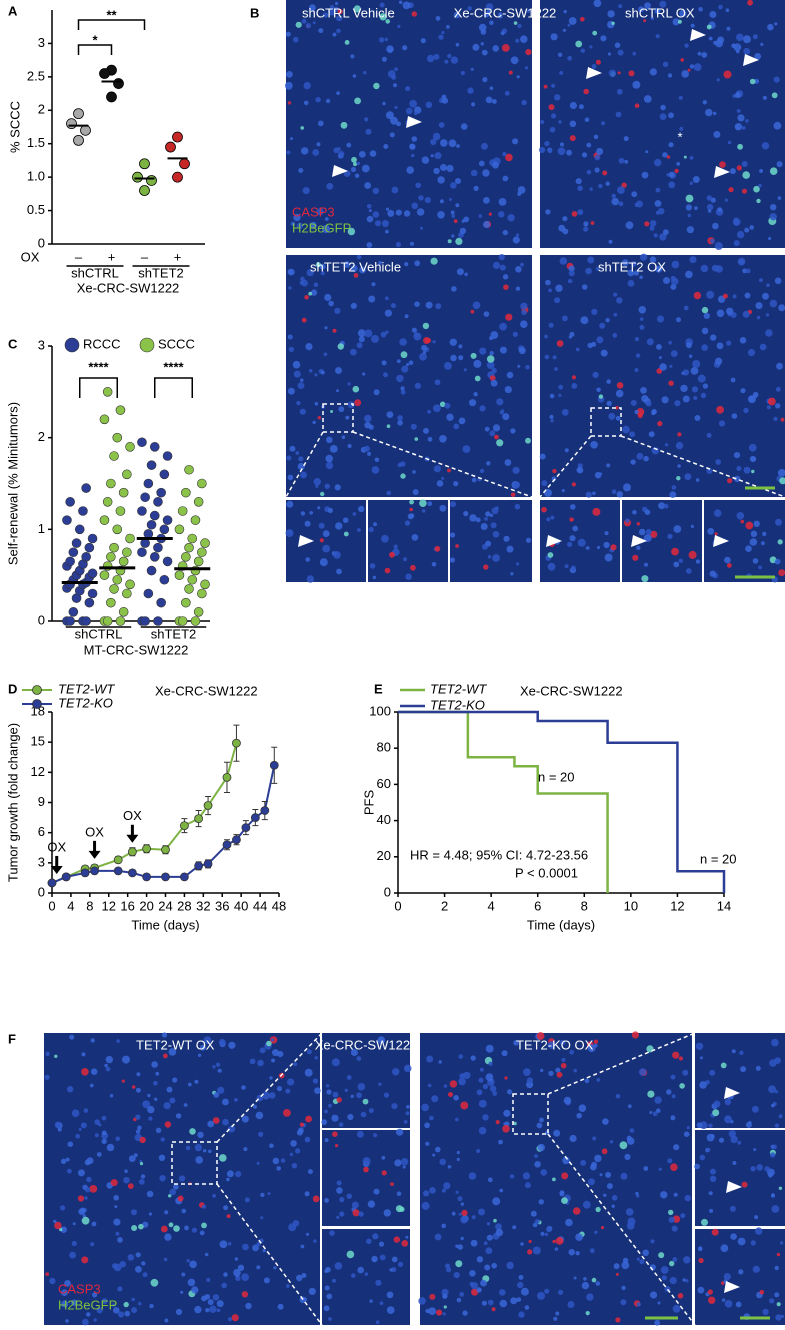  Describe the element at coordinates (554, 541) in the screenshot. I see `arrowhead` at that location.